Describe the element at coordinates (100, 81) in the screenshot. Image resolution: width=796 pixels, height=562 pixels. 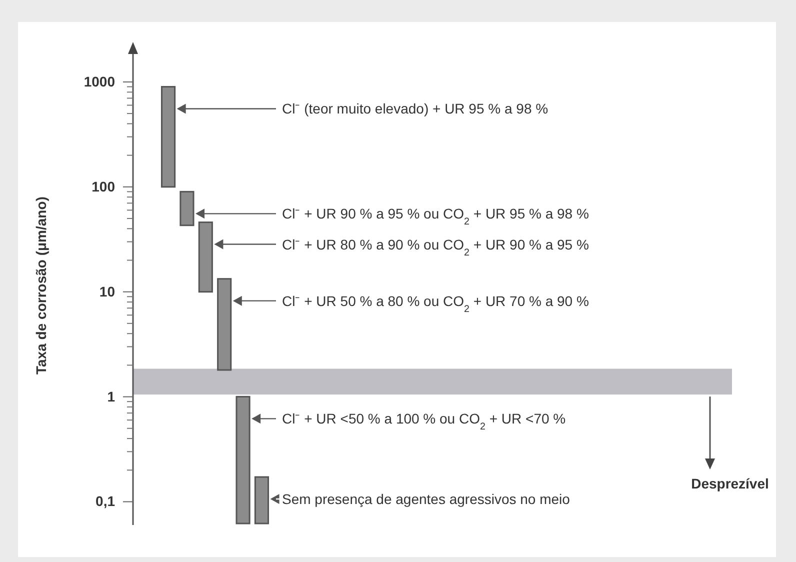
I see `y-tick-label: 1000` at that location.